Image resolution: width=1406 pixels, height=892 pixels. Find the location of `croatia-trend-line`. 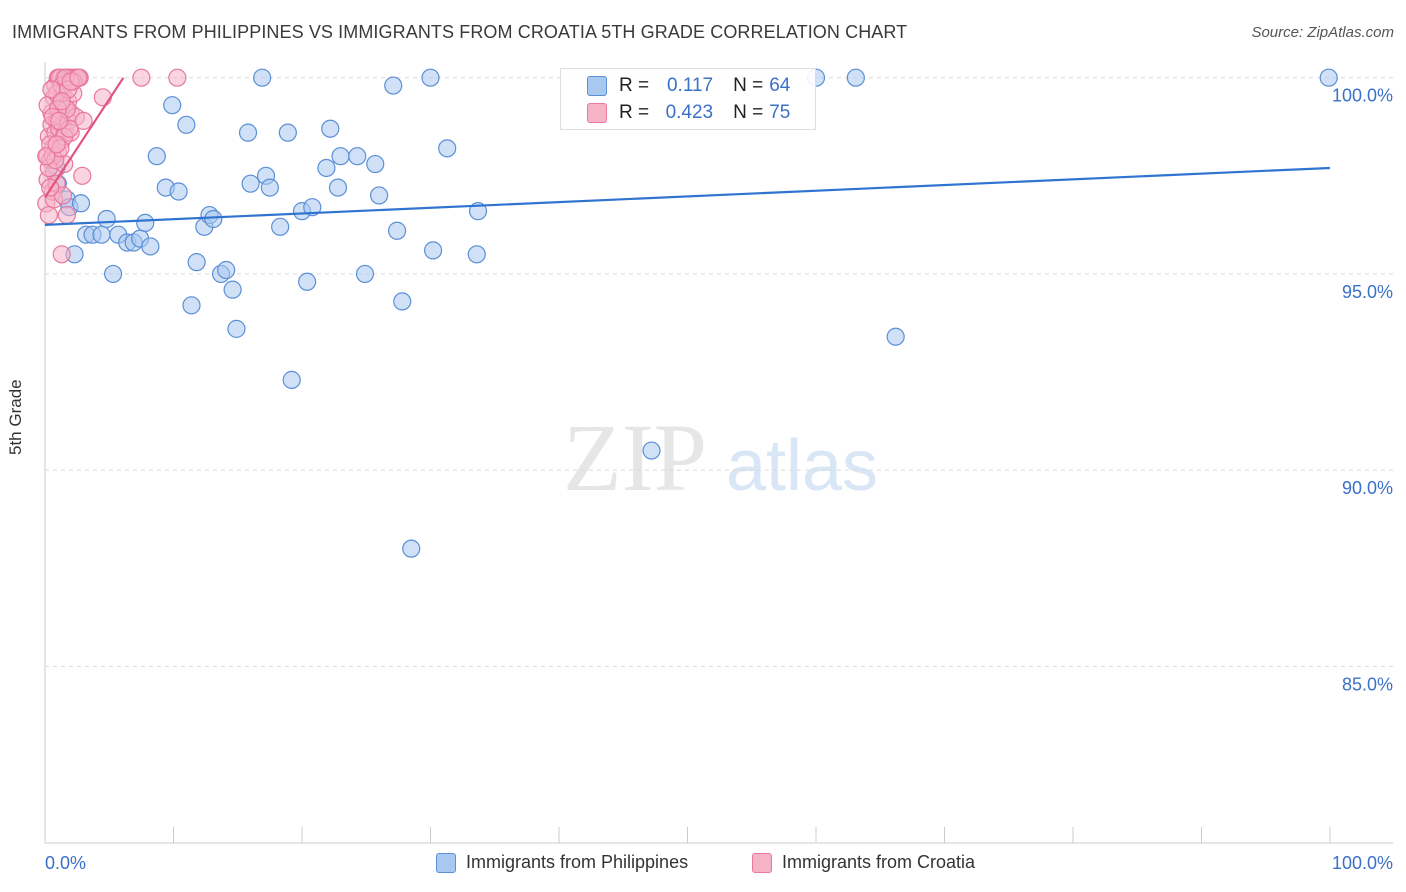

croatia-trend-line is located at coordinates (84, 138).